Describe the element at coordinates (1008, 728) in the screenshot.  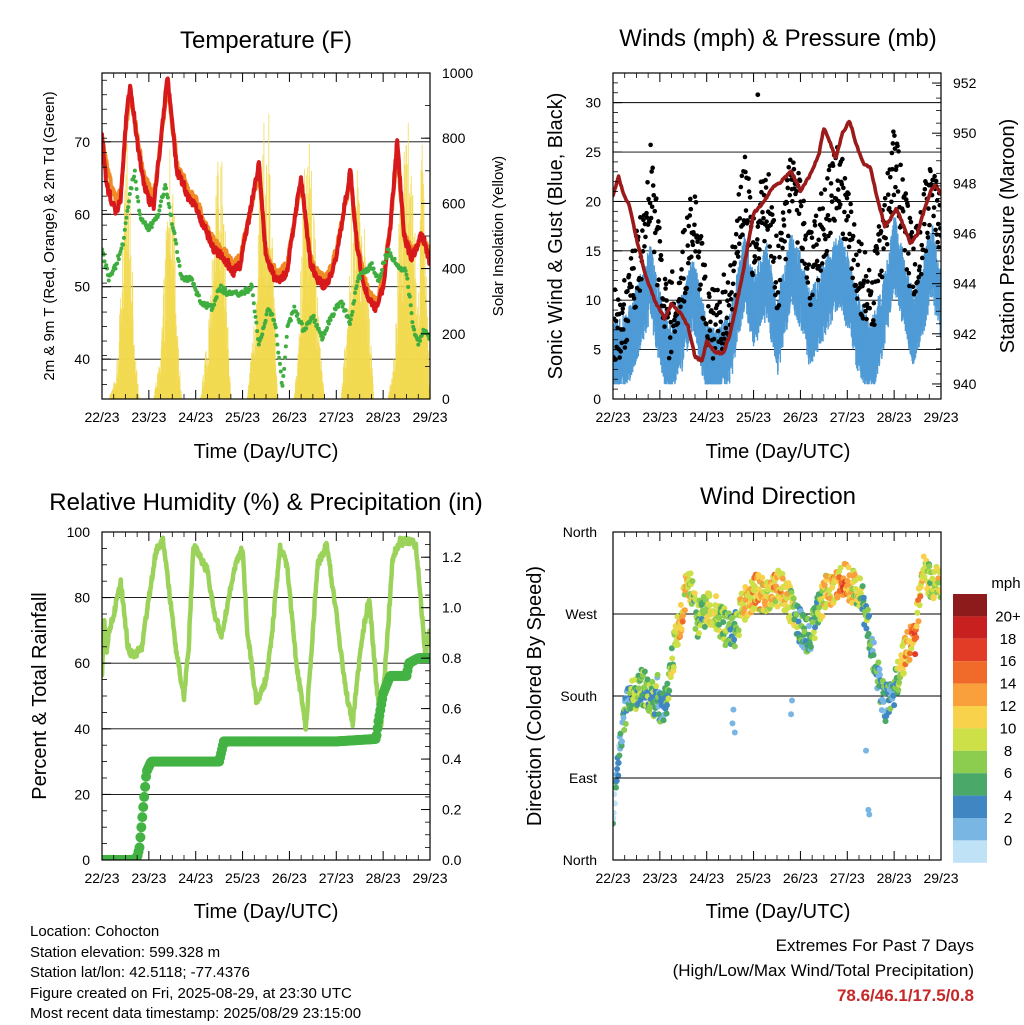
I see `colorbar-label: 10` at that location.